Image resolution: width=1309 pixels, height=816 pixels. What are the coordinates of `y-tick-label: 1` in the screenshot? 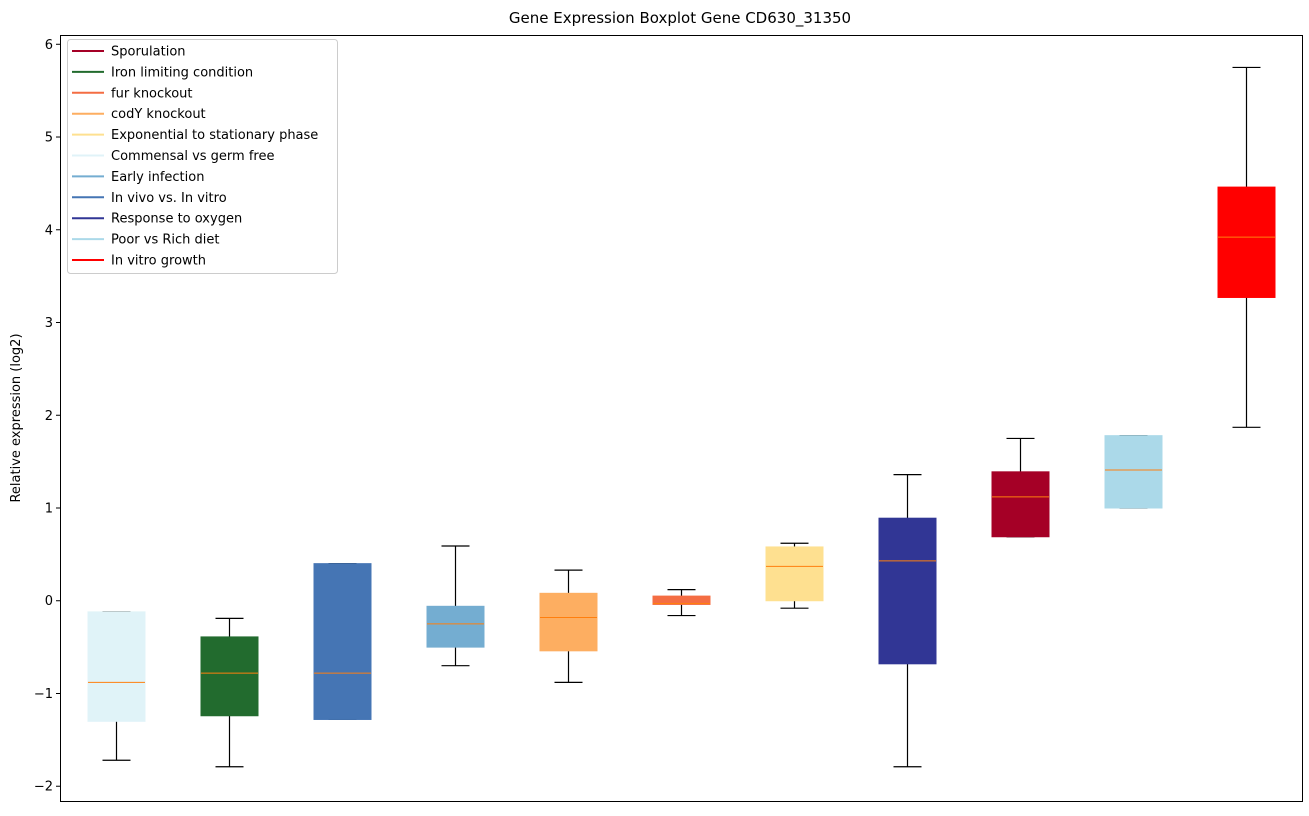 It's located at (49, 508).